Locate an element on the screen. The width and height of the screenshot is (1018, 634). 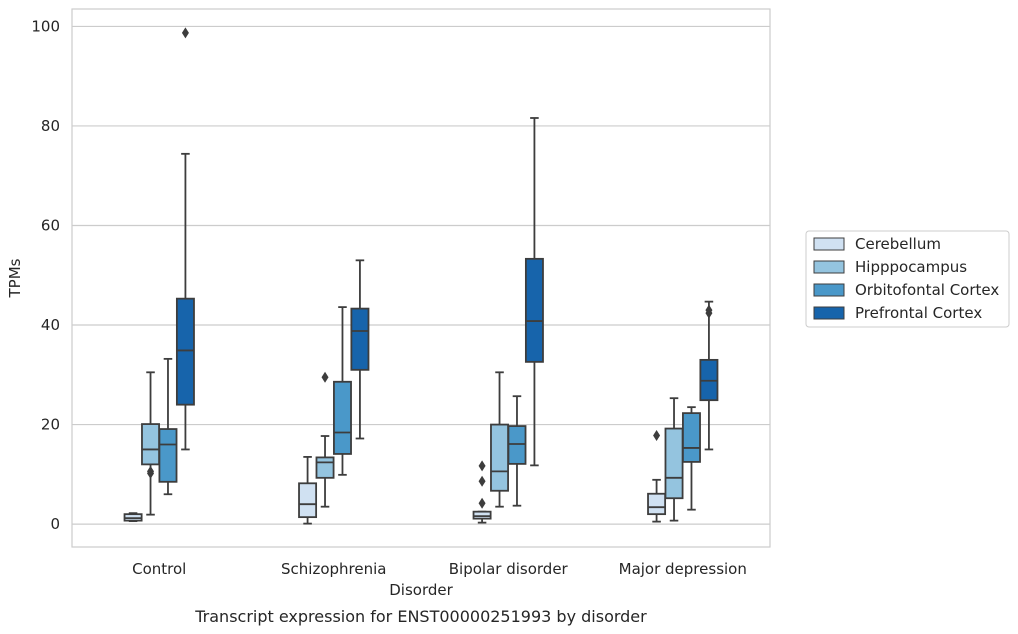
x-tick-label: Bipolar disorder is located at coordinates (509, 569).